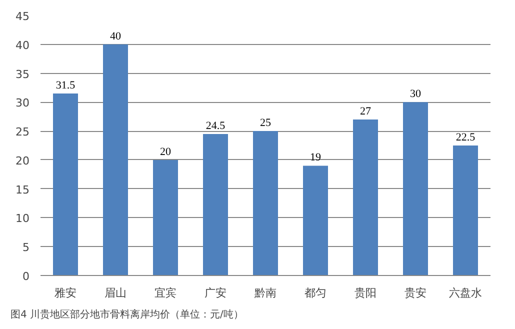  I want to click on data-label: 24.5, so click(216, 126).